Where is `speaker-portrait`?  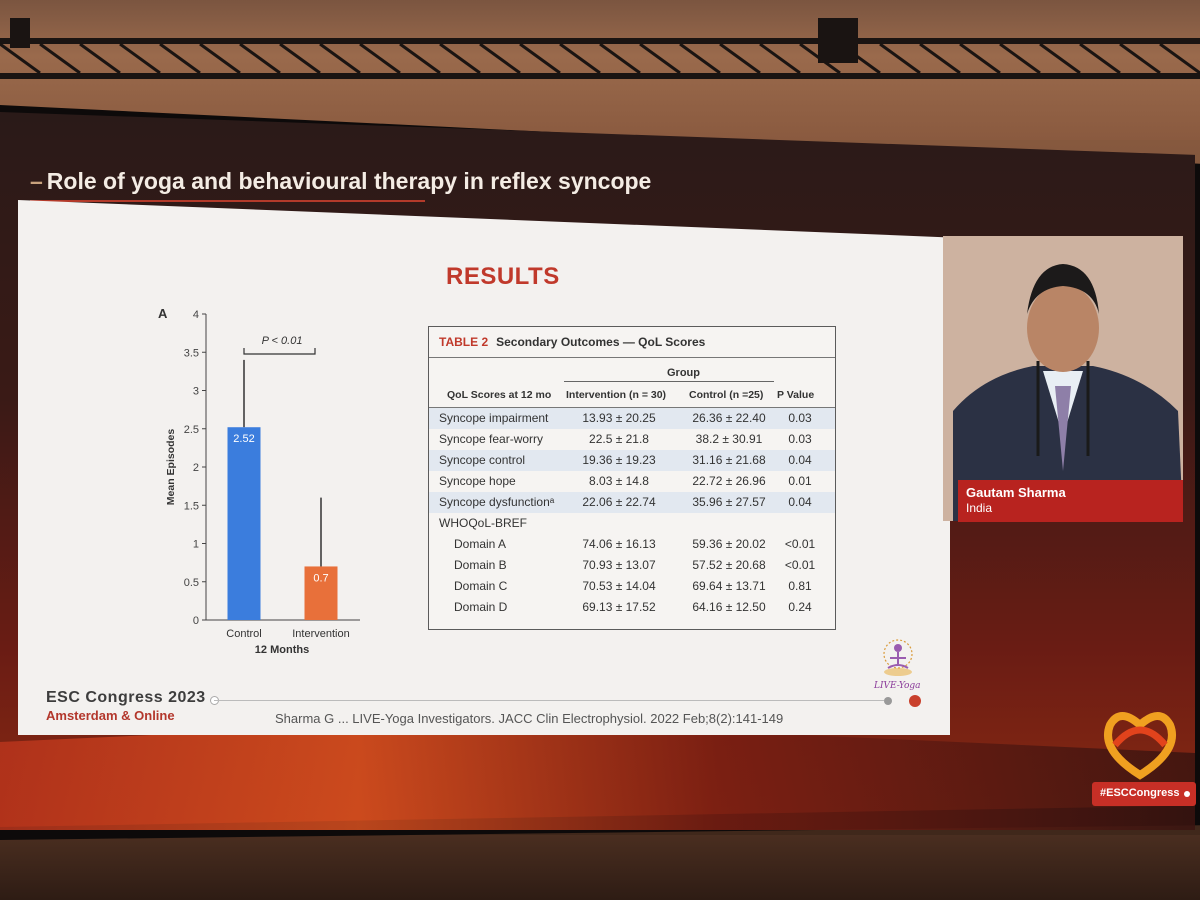 speaker-portrait is located at coordinates (1063, 378).